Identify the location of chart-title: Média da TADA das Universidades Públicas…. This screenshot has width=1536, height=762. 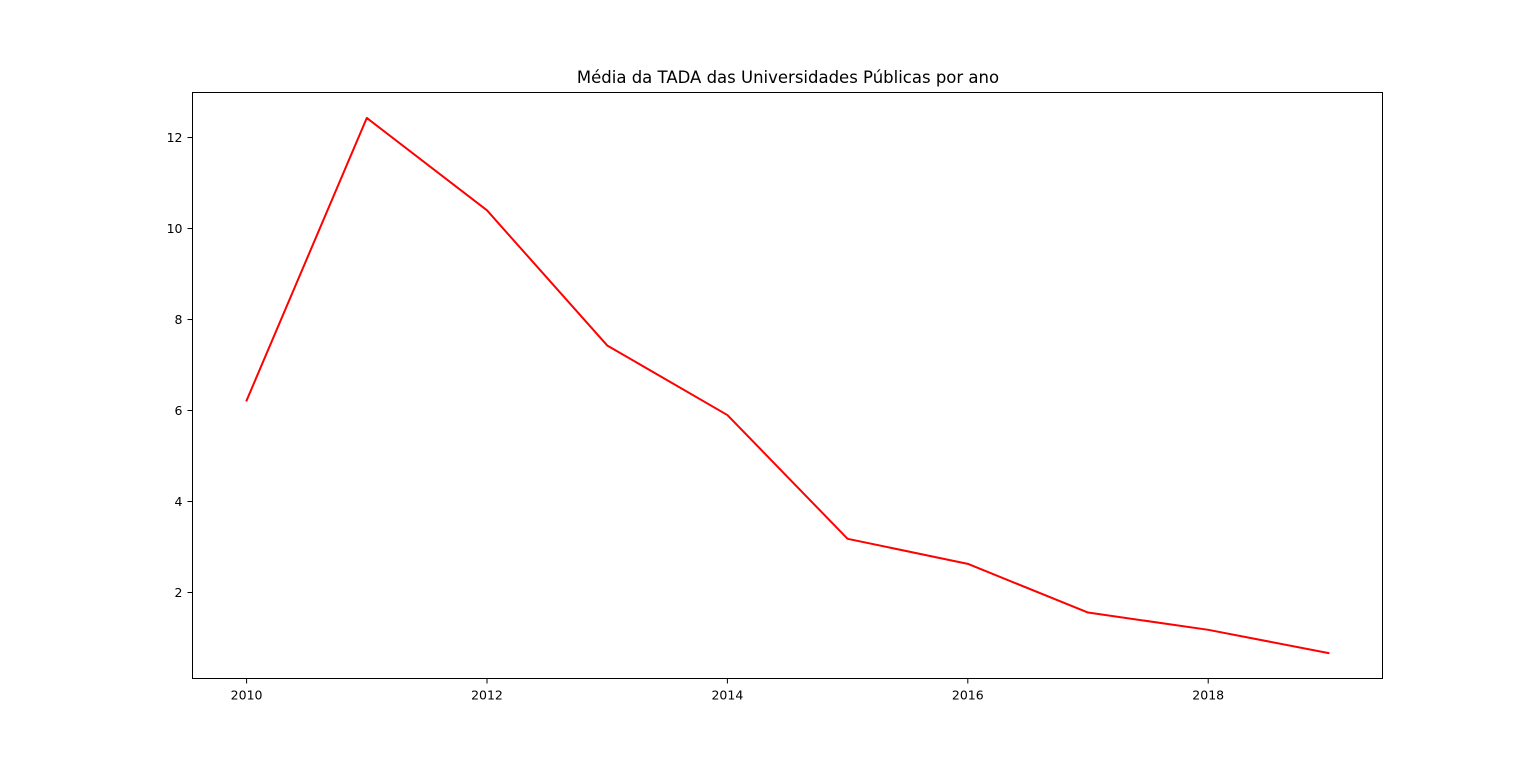
(788, 77).